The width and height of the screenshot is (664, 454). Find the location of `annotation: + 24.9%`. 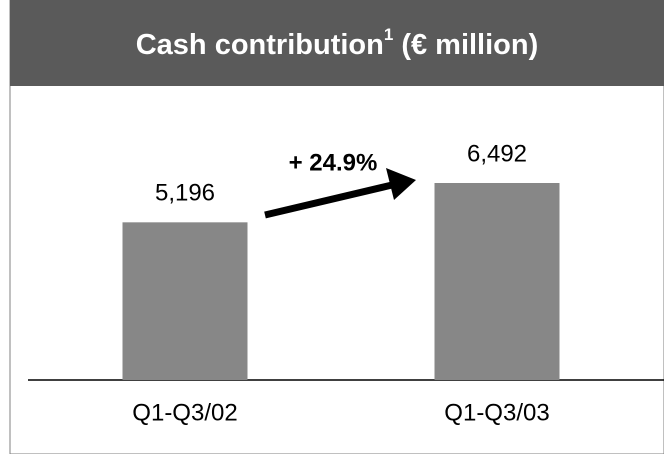

annotation: + 24.9% is located at coordinates (333, 162).